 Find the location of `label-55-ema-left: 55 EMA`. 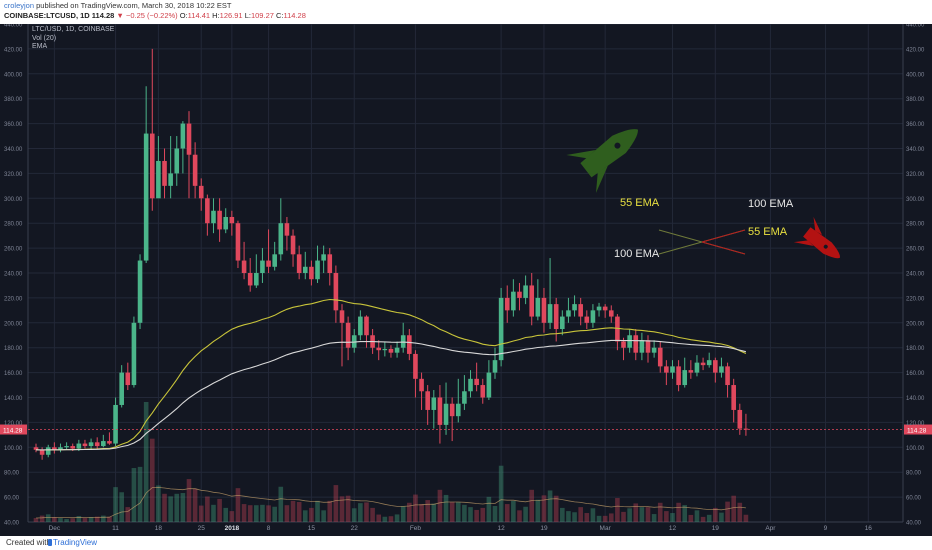

label-55-ema-left: 55 EMA is located at coordinates (640, 203).